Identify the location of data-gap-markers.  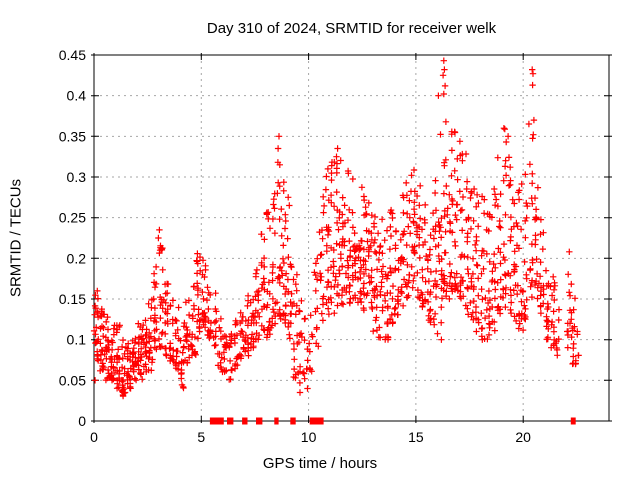
(392, 421).